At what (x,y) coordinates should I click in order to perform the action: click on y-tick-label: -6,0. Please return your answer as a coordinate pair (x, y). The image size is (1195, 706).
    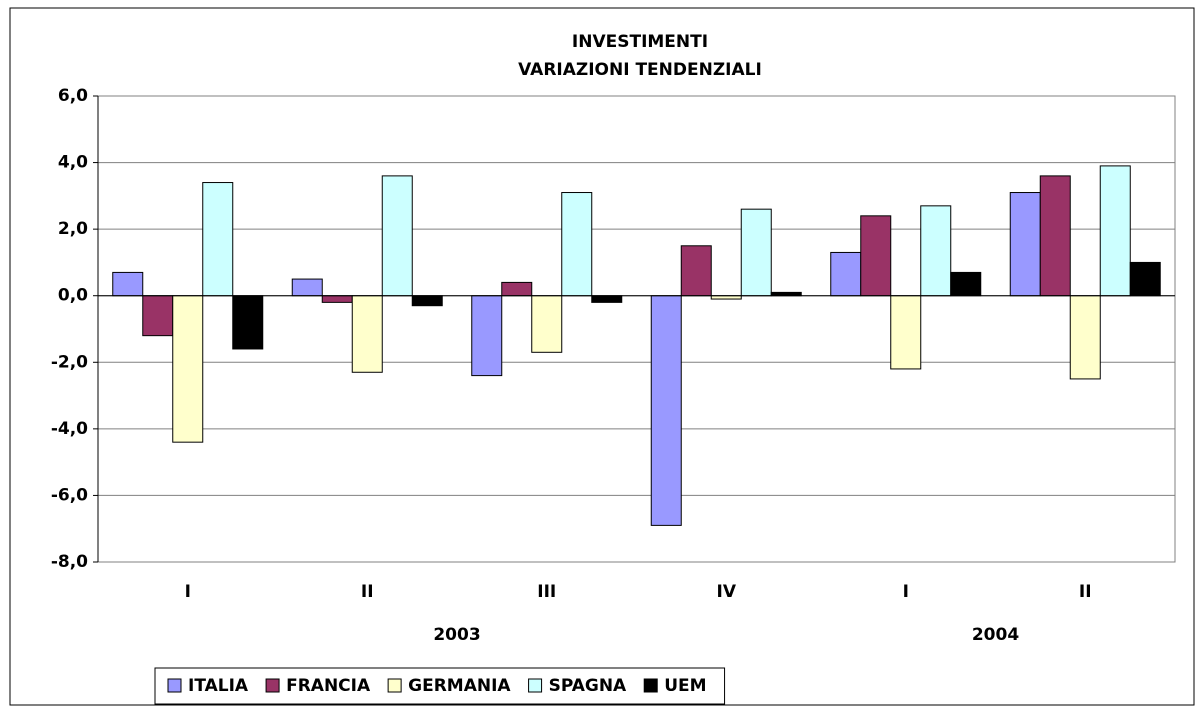
    Looking at the image, I should click on (69, 495).